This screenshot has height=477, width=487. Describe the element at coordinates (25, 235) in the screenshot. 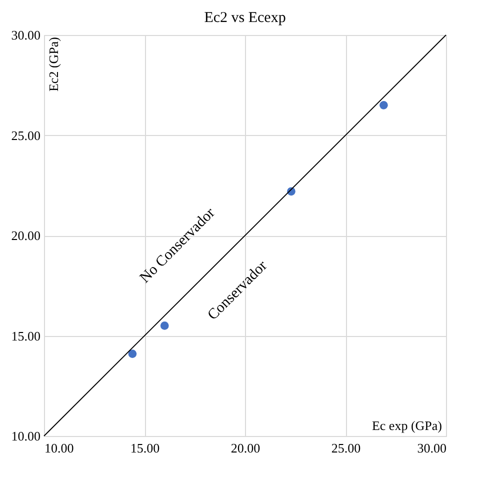

I see `y-tick-label: 20.00` at that location.